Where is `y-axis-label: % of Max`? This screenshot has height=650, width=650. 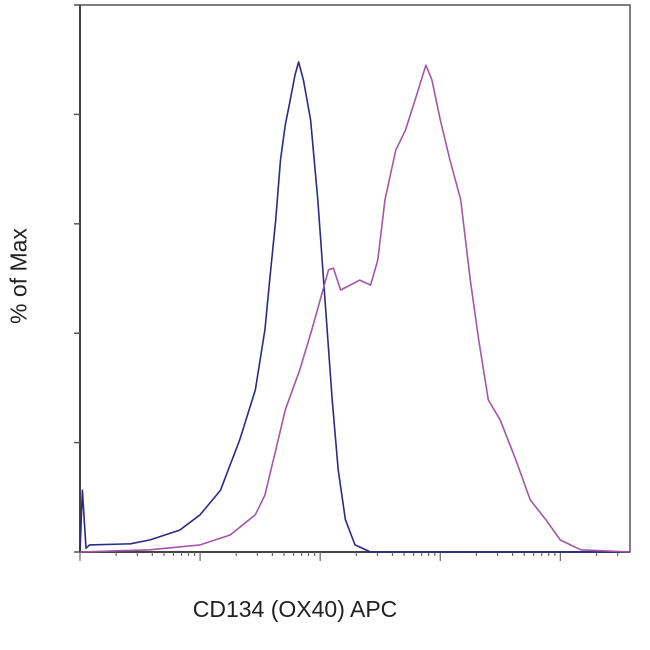 y-axis-label: % of Max is located at coordinates (18, 276).